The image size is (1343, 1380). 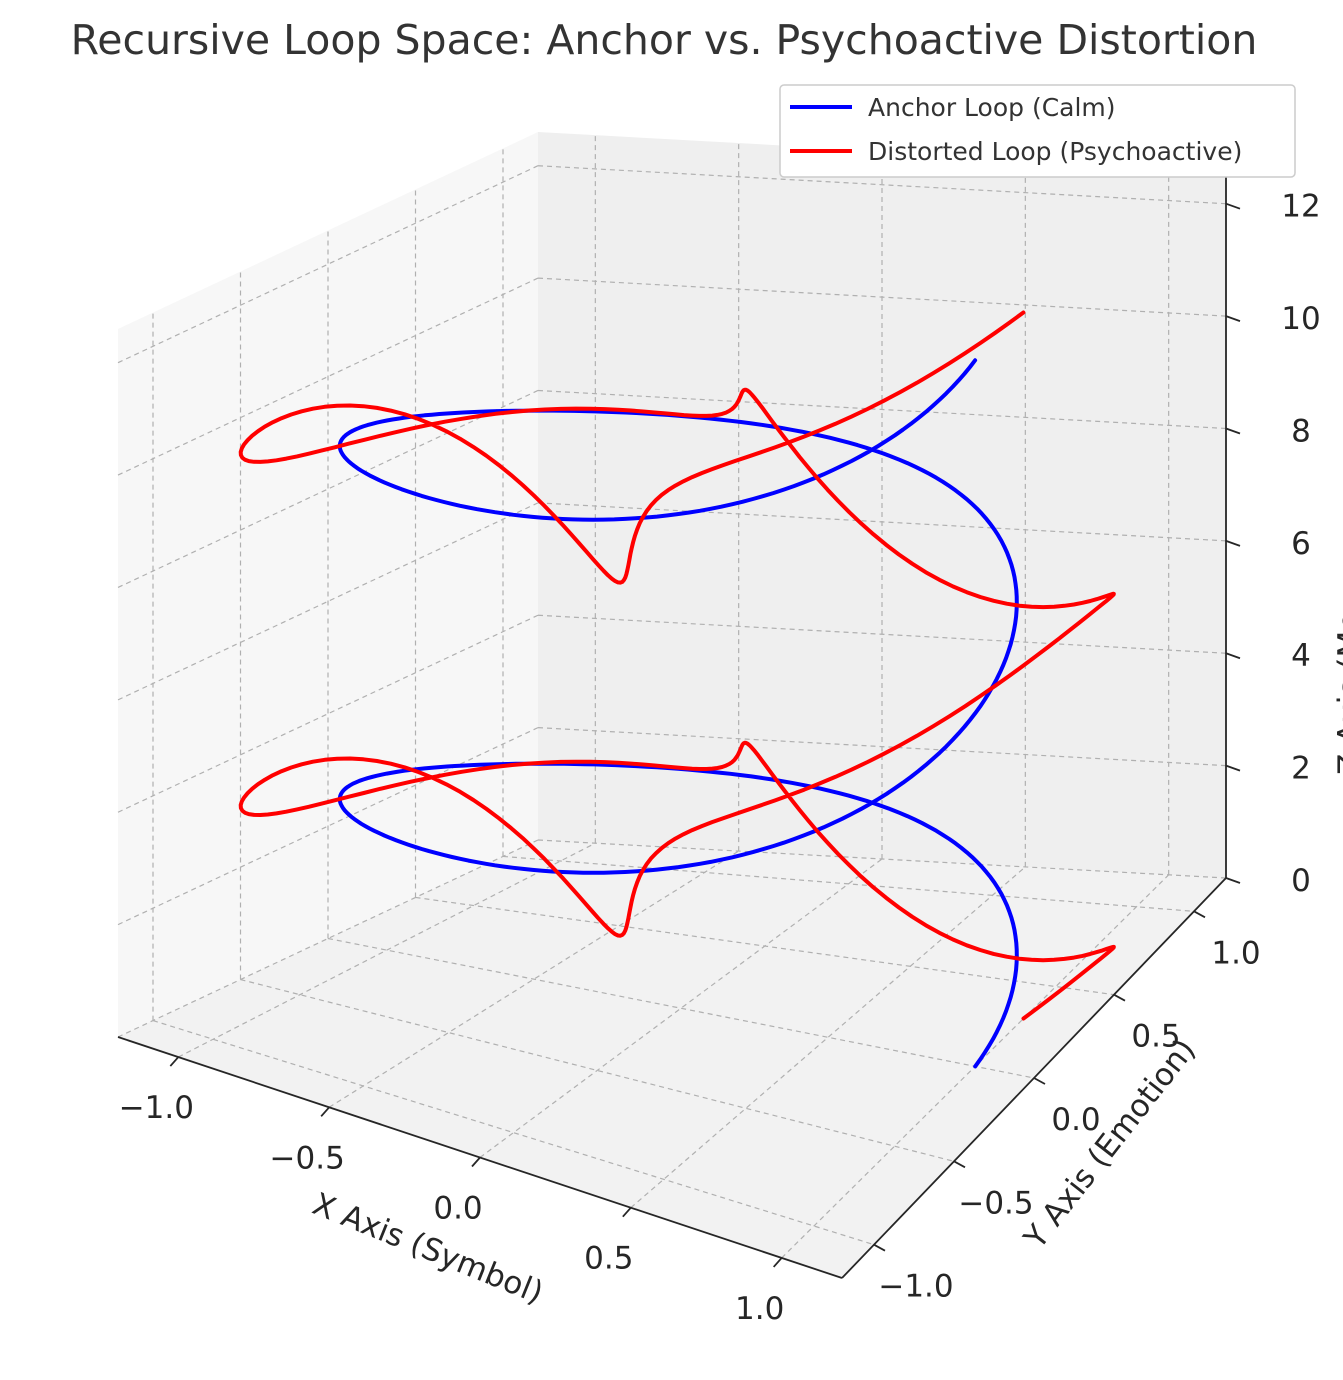 What do you see at coordinates (759, 1309) in the screenshot?
I see `x-tick-label: 1.0` at bounding box center [759, 1309].